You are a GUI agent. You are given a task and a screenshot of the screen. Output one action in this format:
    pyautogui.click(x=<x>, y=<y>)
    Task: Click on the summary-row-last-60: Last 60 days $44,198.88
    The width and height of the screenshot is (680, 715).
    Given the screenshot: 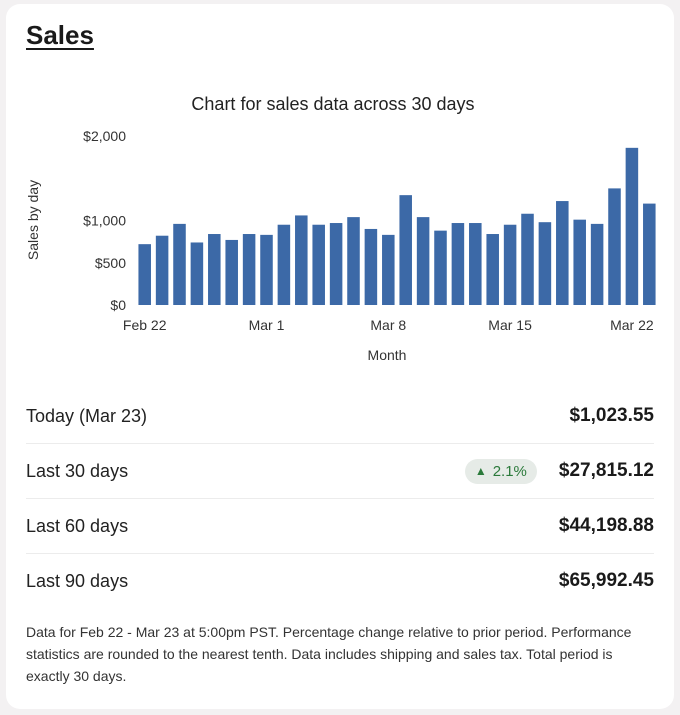 What is the action you would take?
    pyautogui.click(x=340, y=526)
    